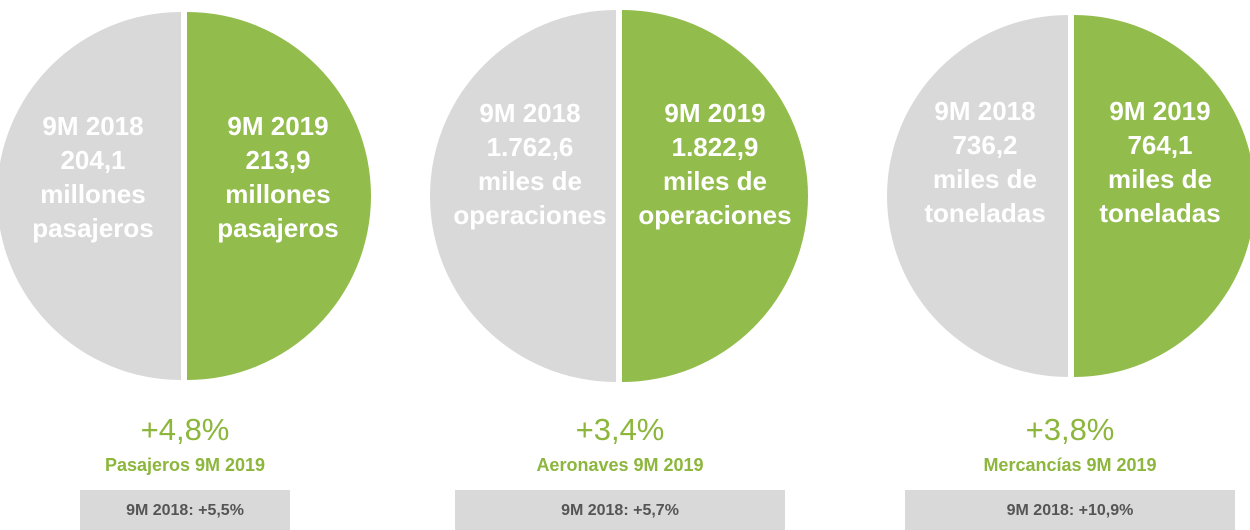 This screenshot has height=530, width=1250. I want to click on current-value-text: millones, so click(277, 194).